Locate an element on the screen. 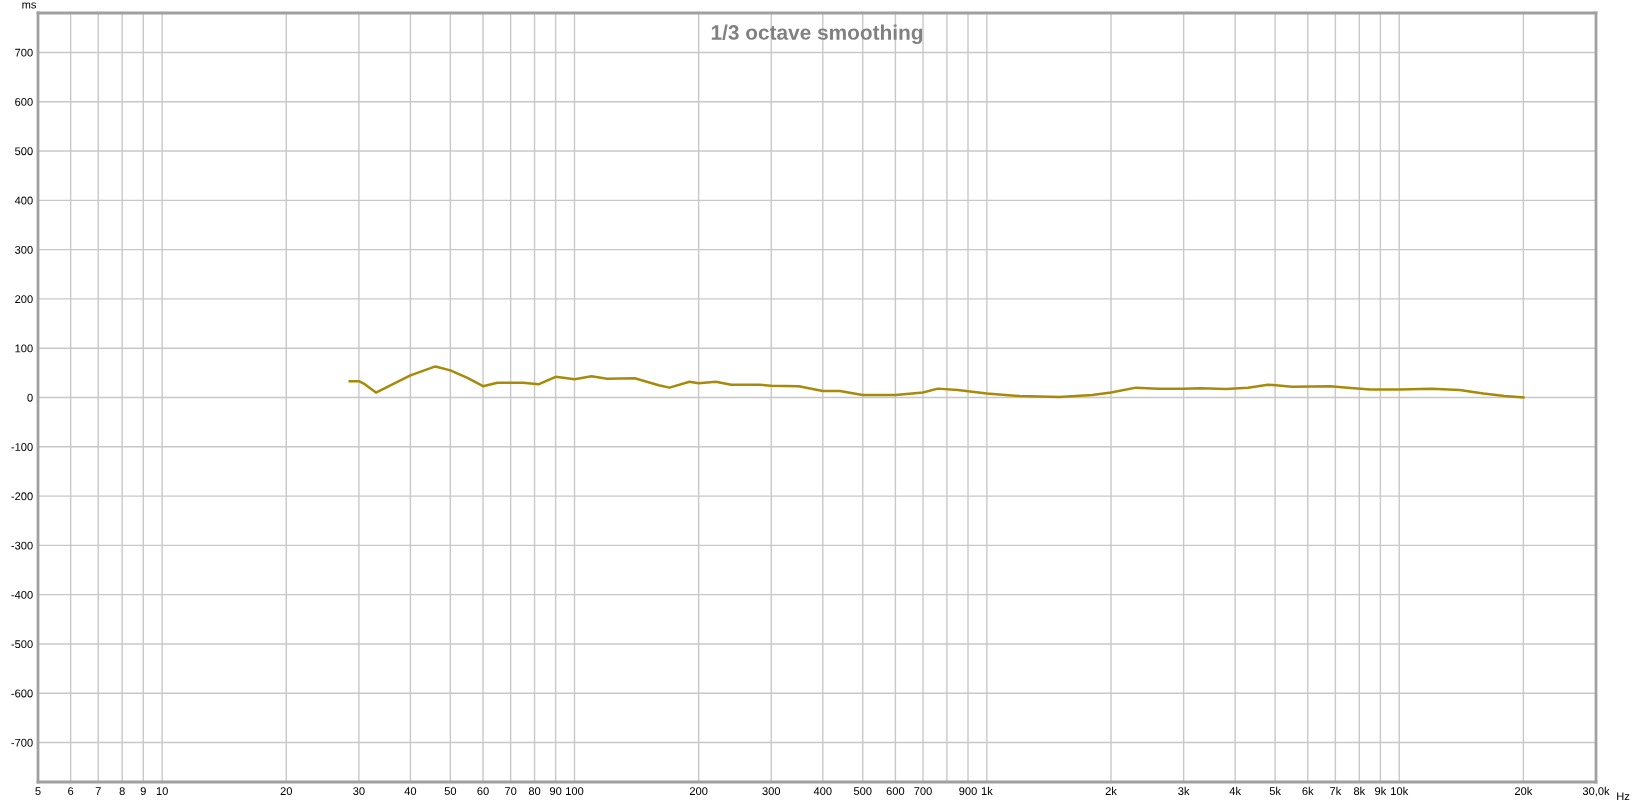 The width and height of the screenshot is (1634, 803). x-tick-label: 40 is located at coordinates (410, 791).